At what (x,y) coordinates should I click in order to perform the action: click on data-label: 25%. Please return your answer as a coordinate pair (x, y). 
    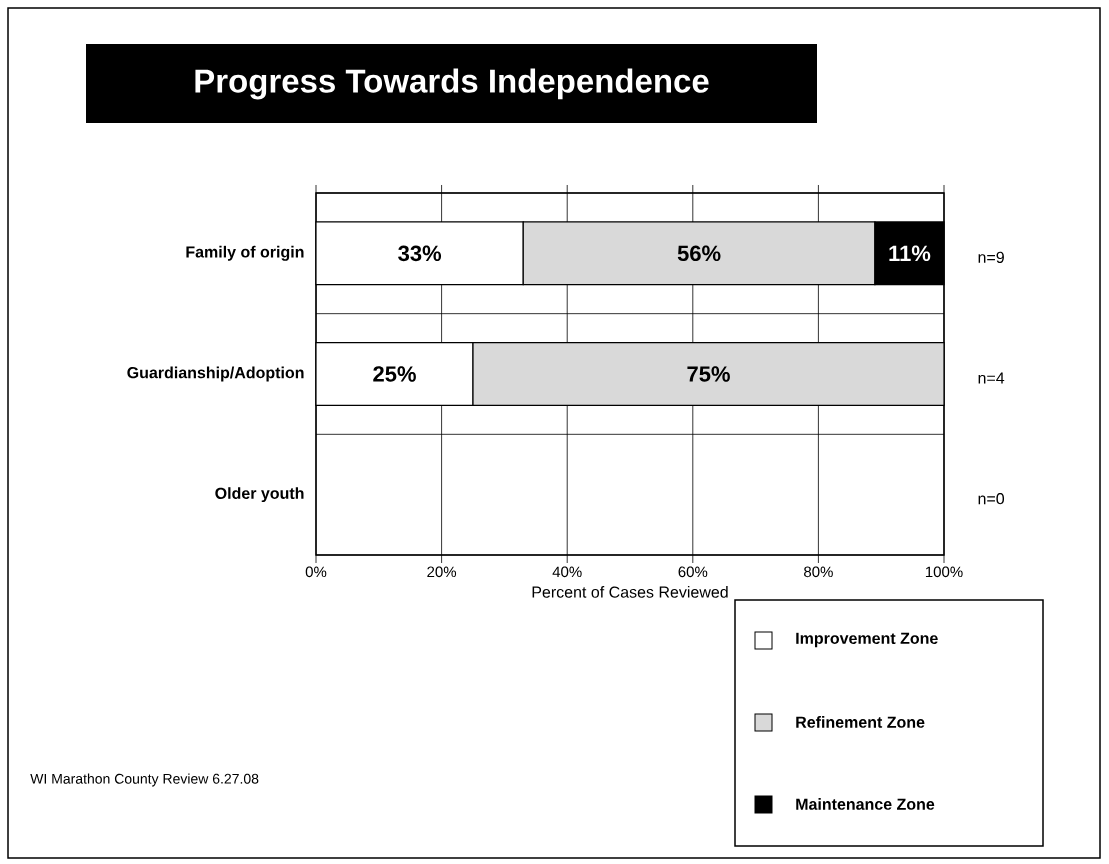
    Looking at the image, I should click on (394, 374).